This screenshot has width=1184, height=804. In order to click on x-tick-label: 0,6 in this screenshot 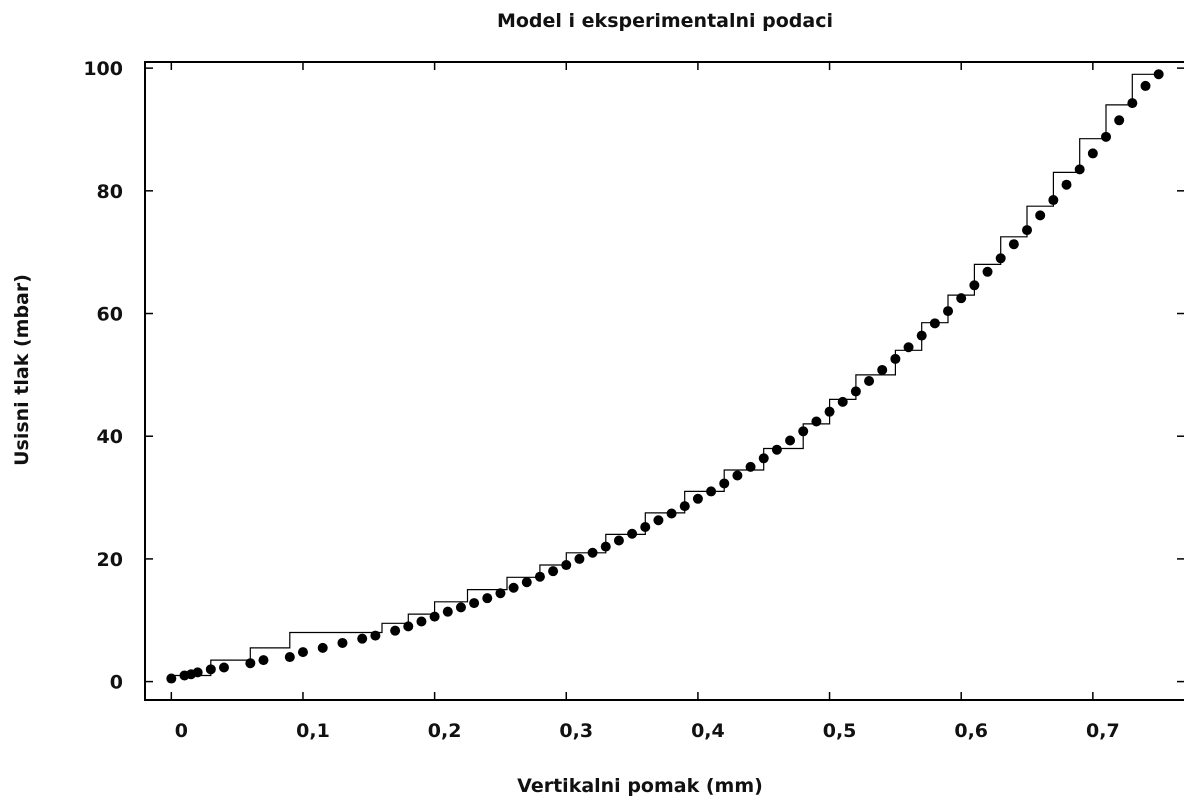, I will do `click(971, 731)`.